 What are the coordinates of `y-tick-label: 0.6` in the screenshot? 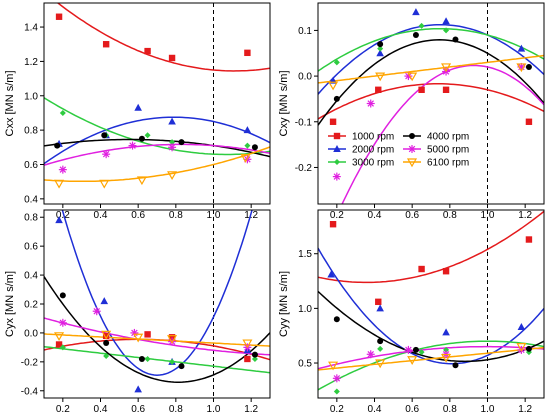 It's located at (31, 247).